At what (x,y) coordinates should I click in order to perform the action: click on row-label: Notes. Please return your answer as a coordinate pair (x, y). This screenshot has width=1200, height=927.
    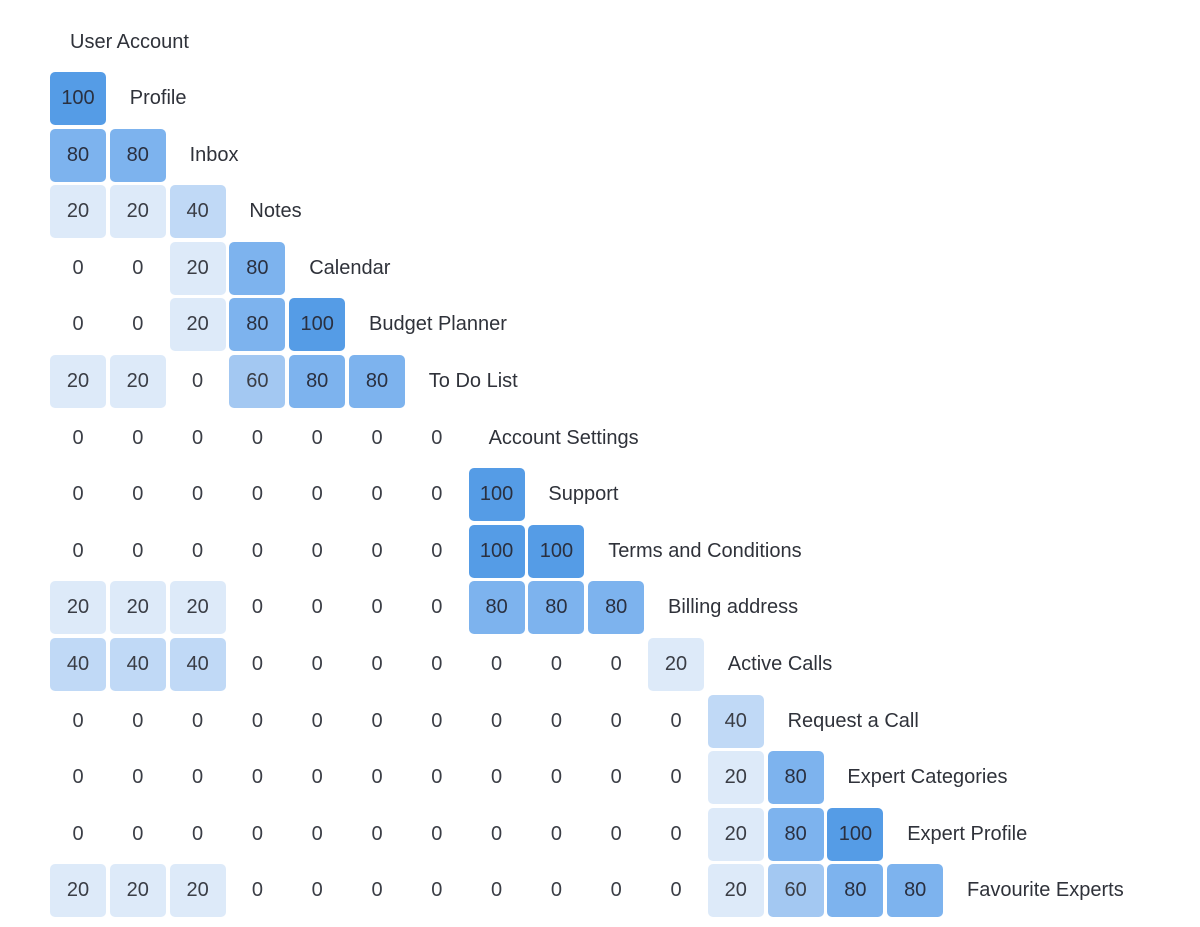
    Looking at the image, I should click on (275, 211).